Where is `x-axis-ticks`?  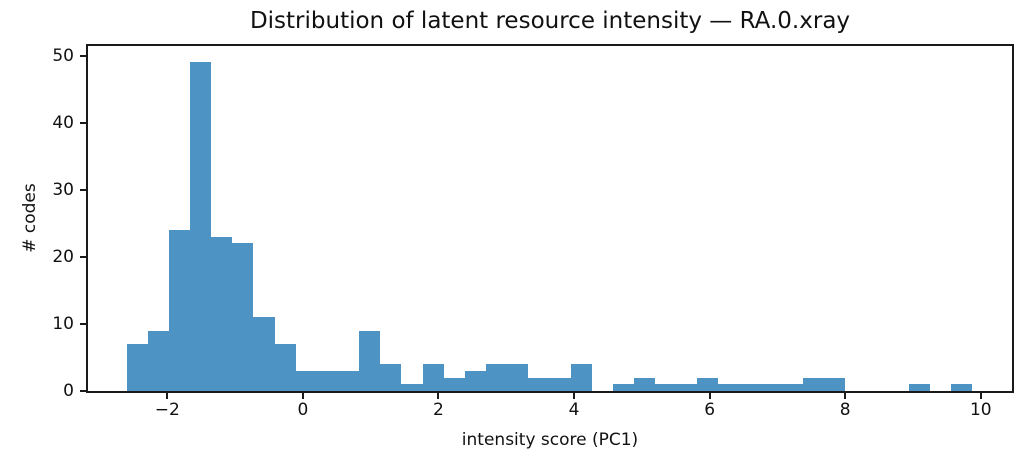
x-axis-ticks is located at coordinates (550, 396).